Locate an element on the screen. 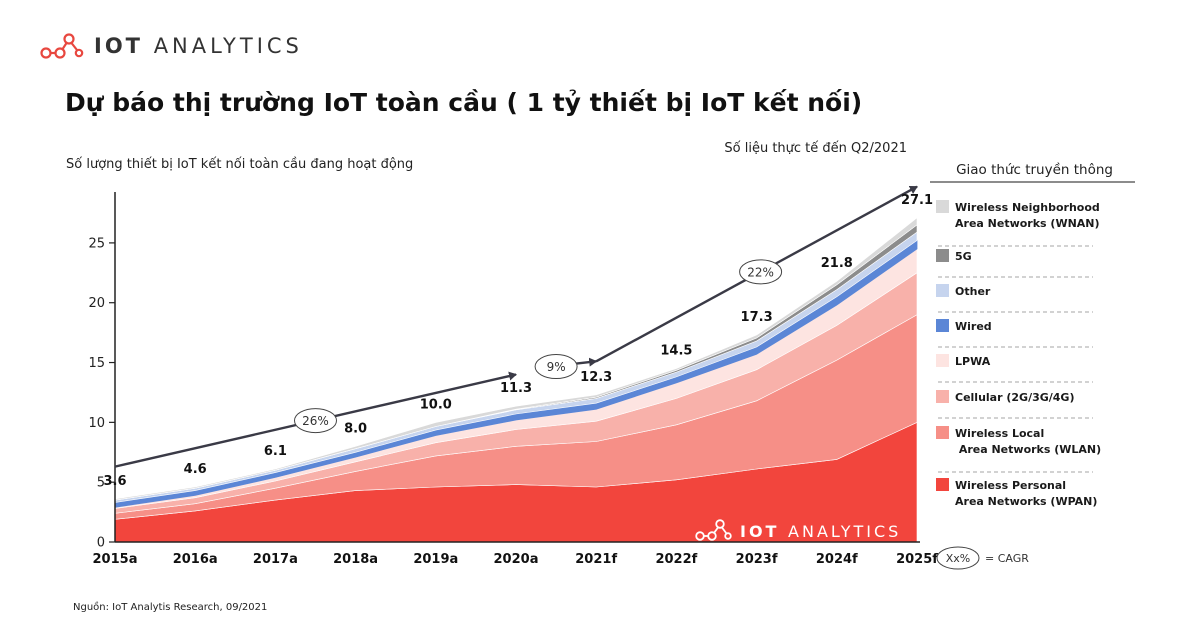 The height and width of the screenshot is (630, 1200). legend-swatch-other is located at coordinates (942, 290).